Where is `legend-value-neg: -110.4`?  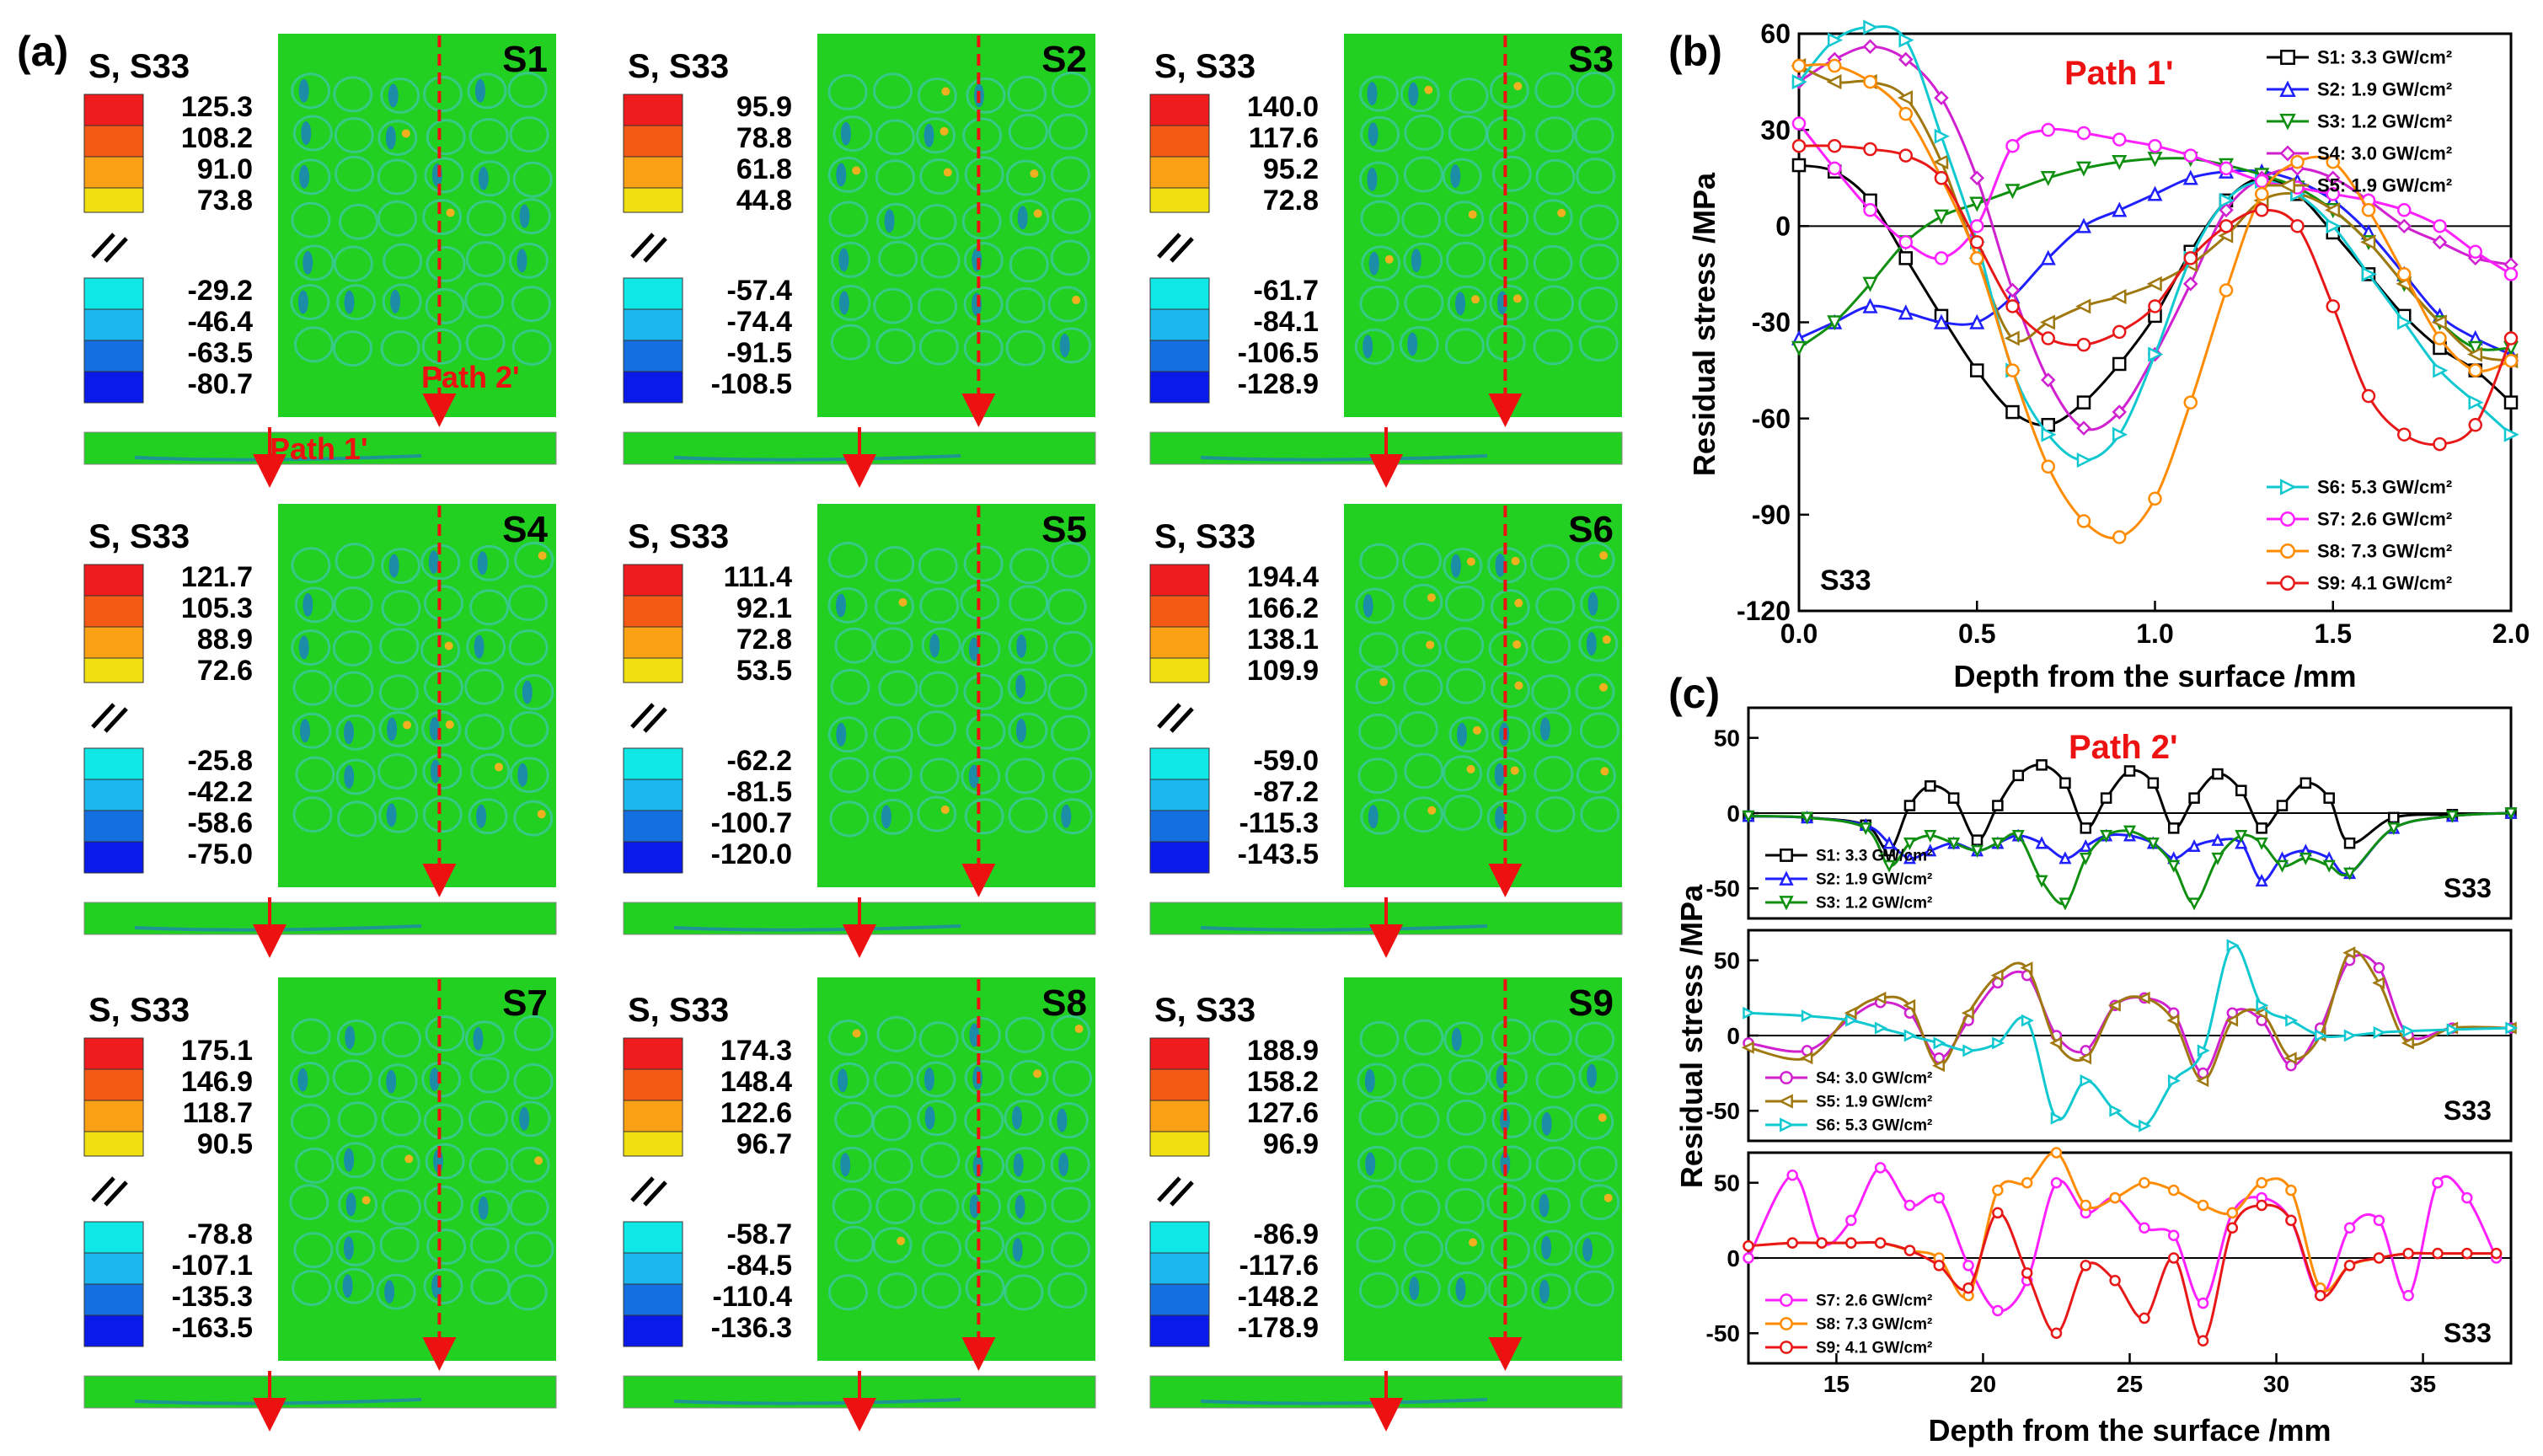
legend-value-neg: -110.4 is located at coordinates (752, 1297).